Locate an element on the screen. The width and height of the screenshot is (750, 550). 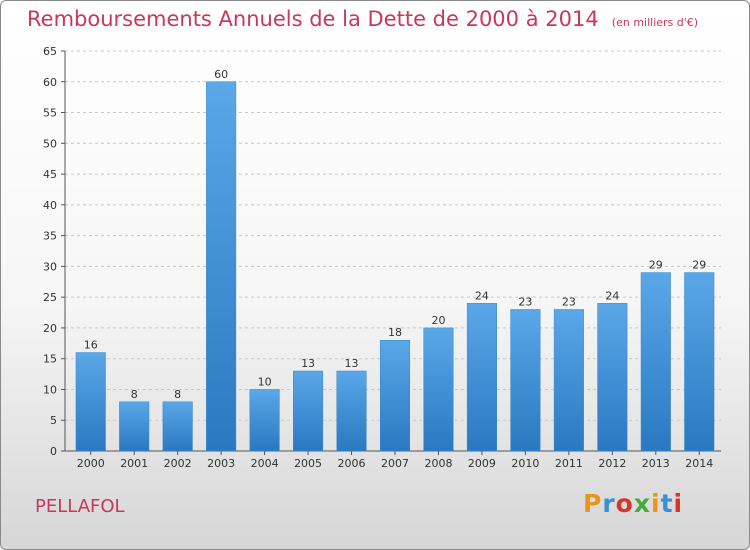
x-tick-label: 2000 is located at coordinates (91, 463).